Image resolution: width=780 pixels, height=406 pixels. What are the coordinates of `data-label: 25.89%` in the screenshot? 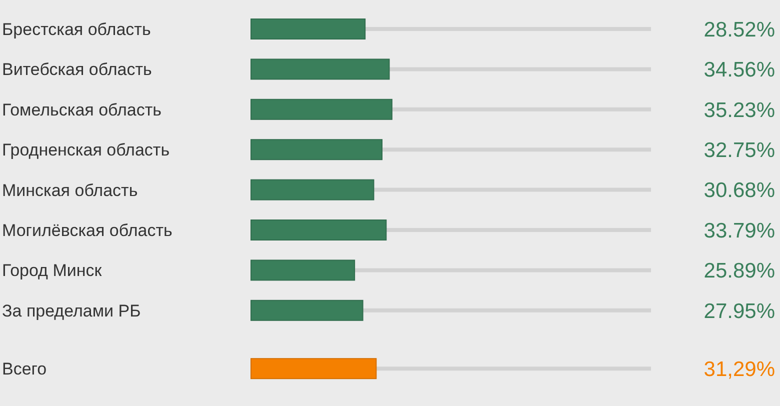 It's located at (739, 271).